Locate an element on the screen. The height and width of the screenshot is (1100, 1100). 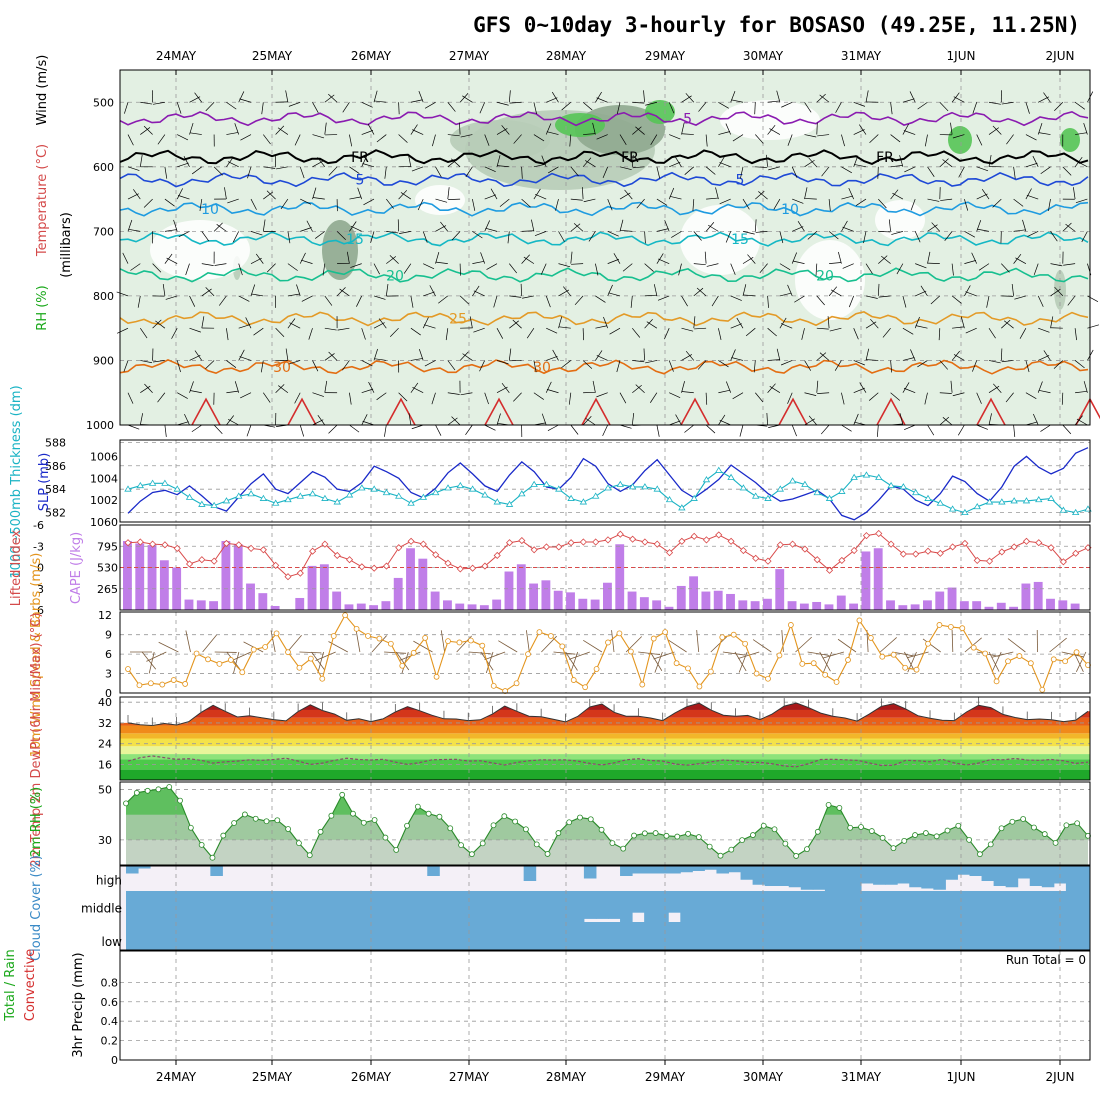
isotherm-label: 5 is located at coordinates (740, 181).